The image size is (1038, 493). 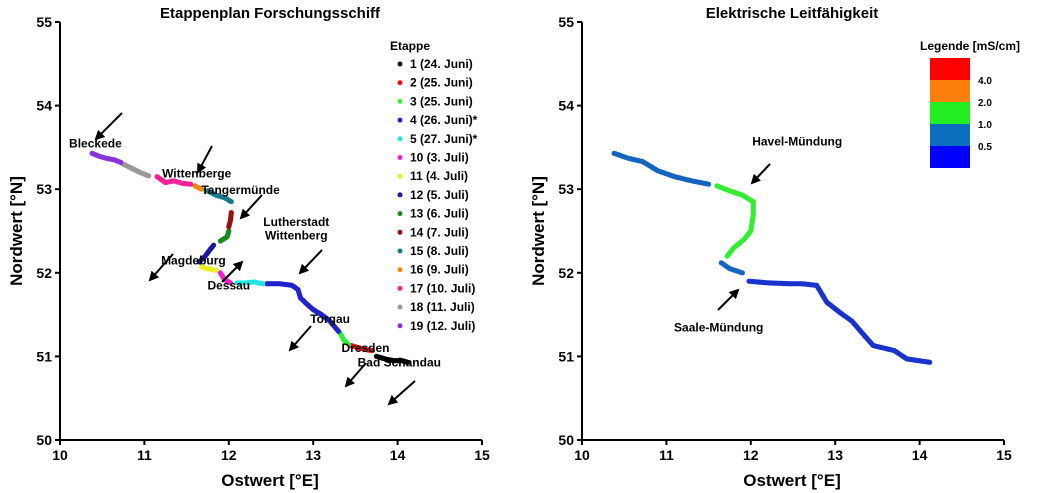 What do you see at coordinates (439, 214) in the screenshot?
I see `legend-entry: 13 (6. Juli)` at bounding box center [439, 214].